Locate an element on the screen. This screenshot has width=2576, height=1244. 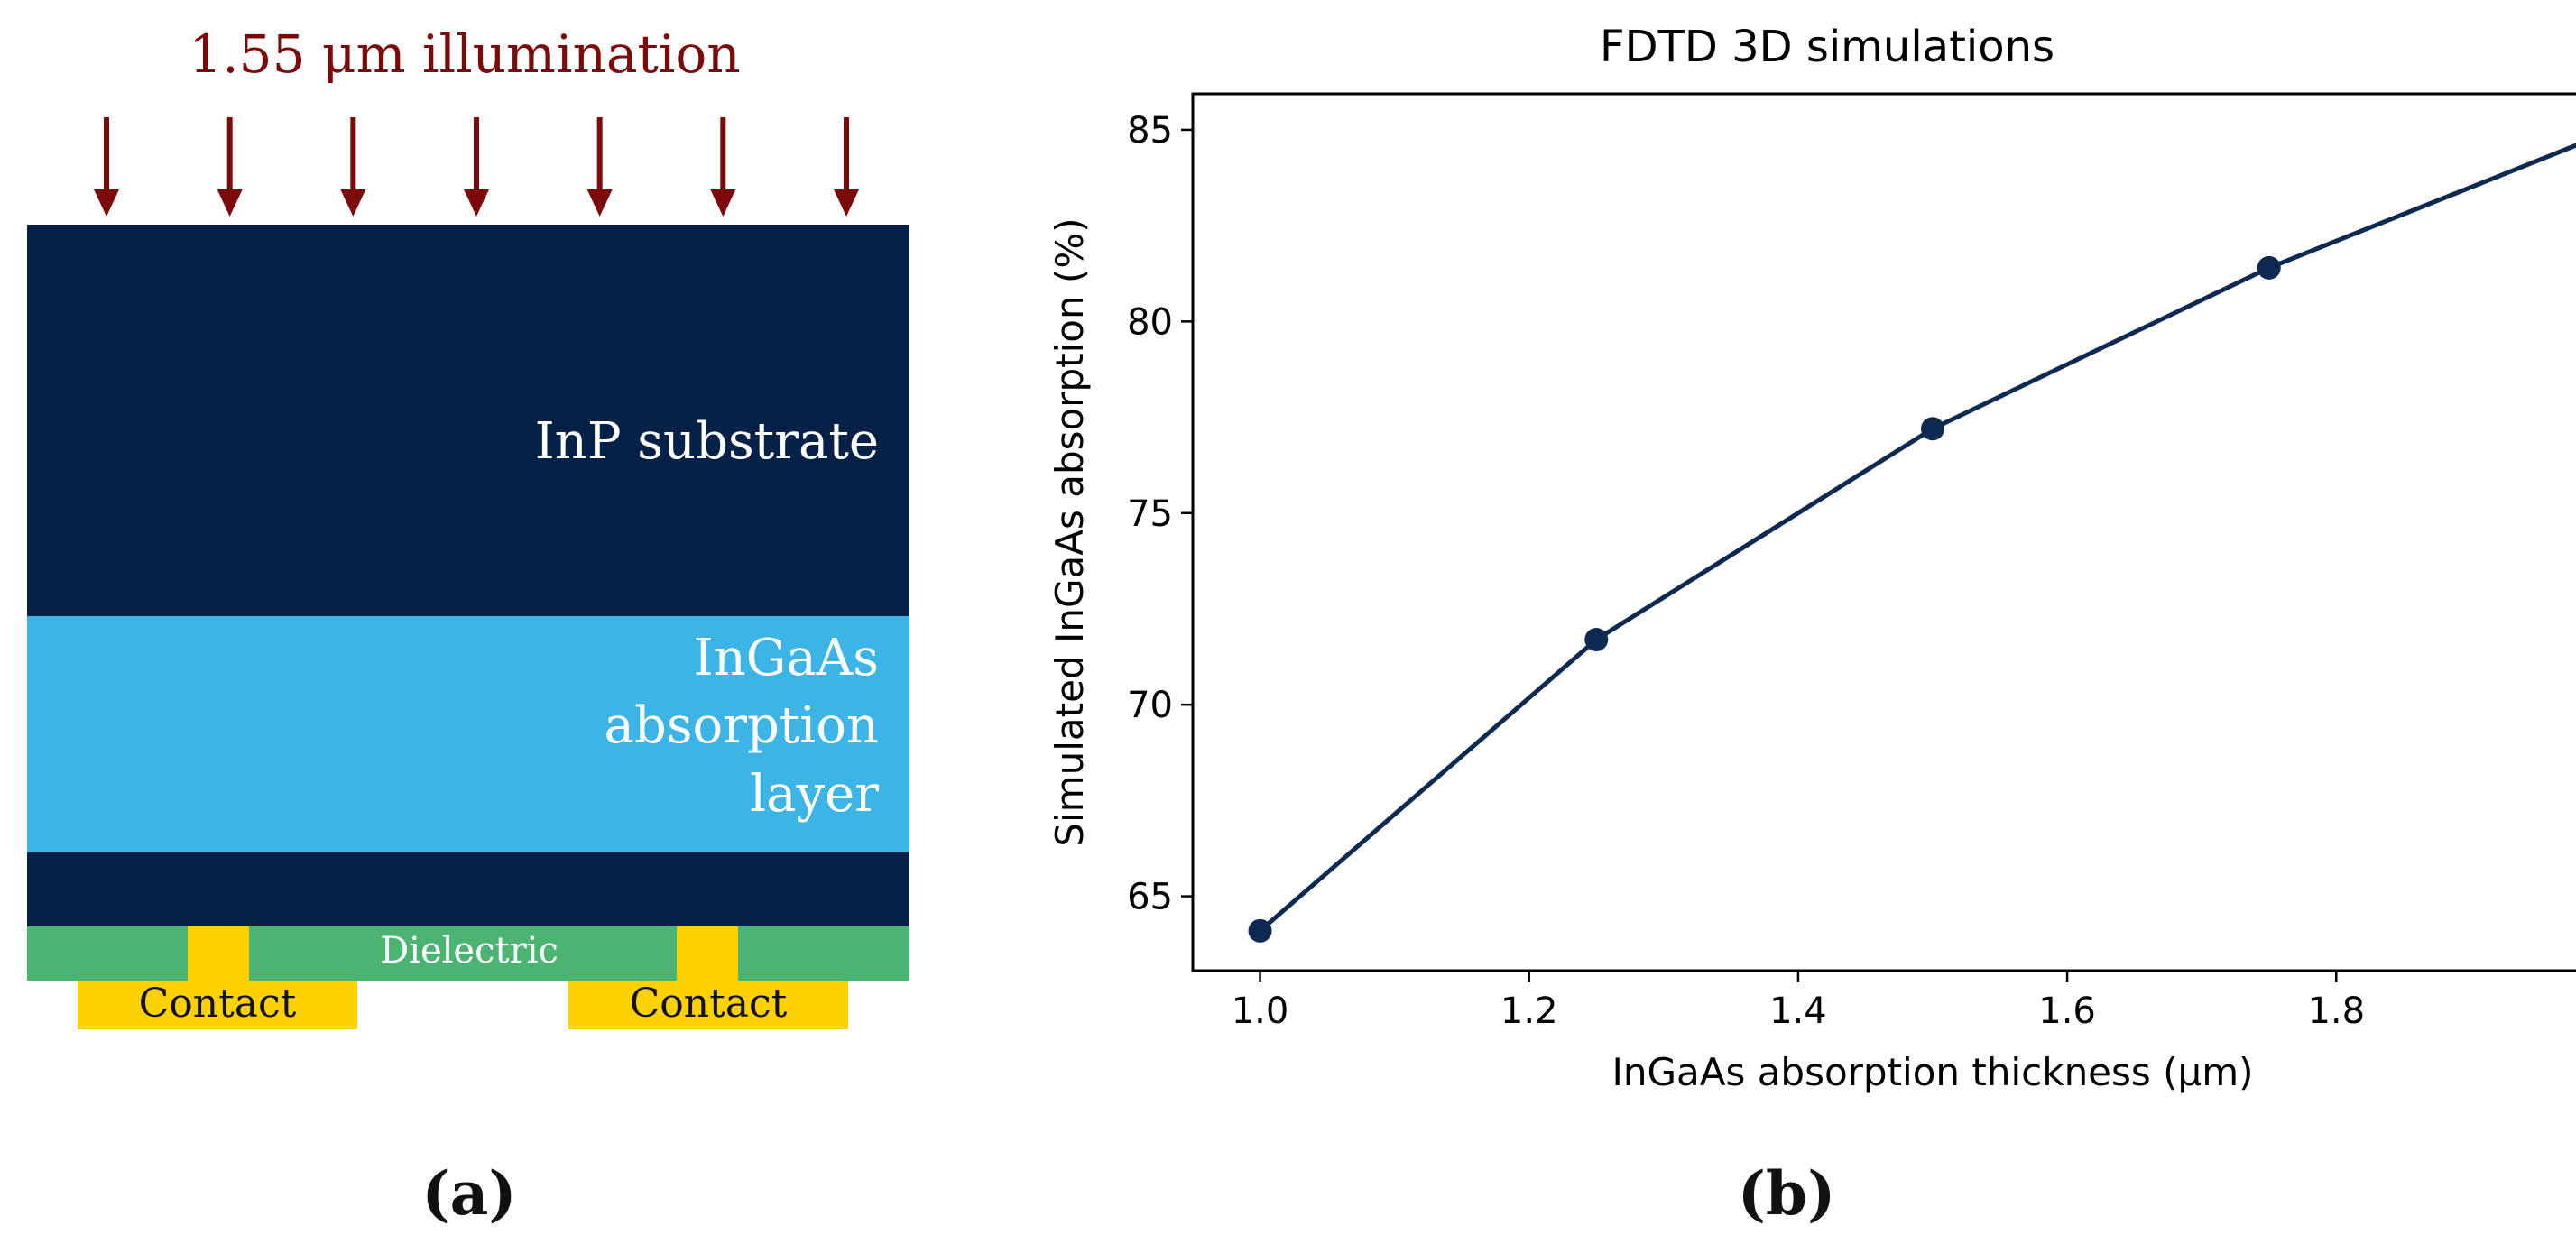
x-tick: 1.2 is located at coordinates (1529, 1002).